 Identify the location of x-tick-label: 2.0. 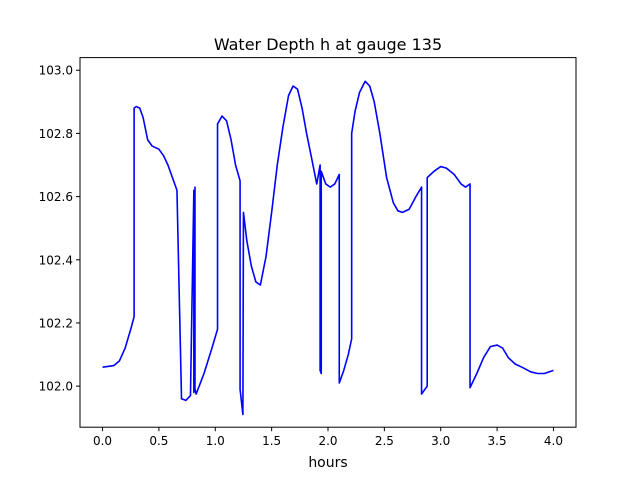
(327, 441).